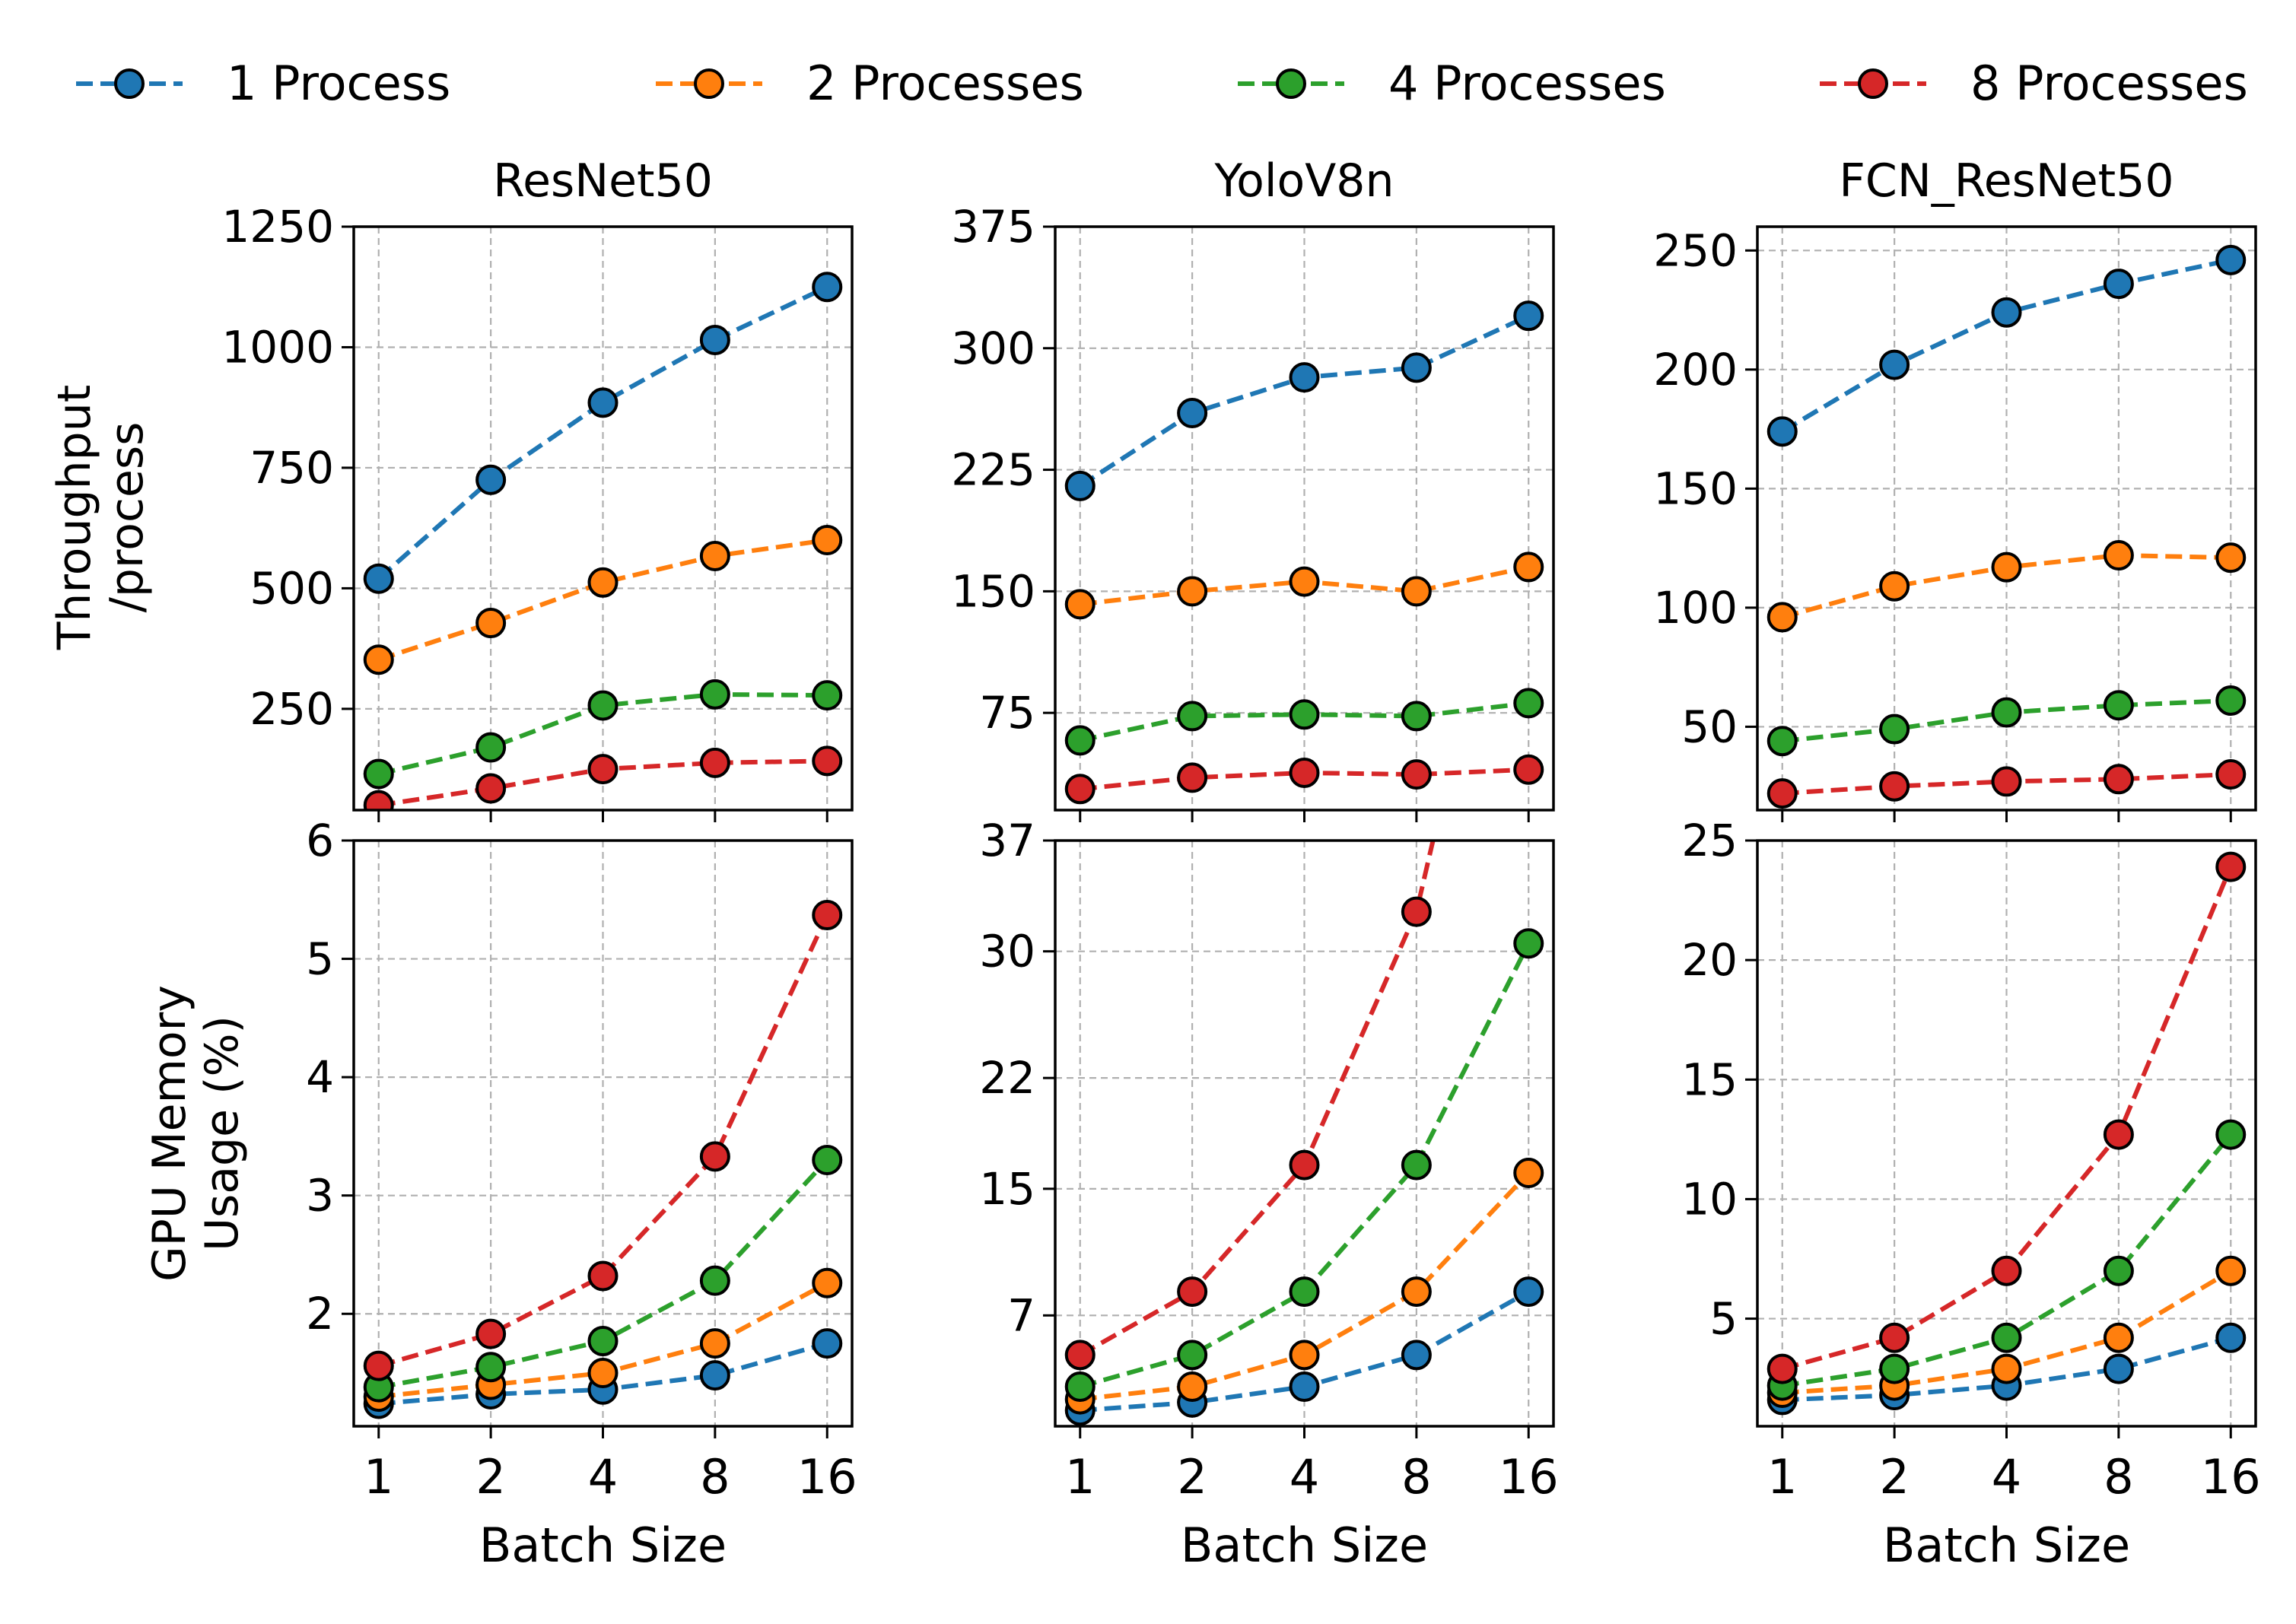 The width and height of the screenshot is (2296, 1624). Describe the element at coordinates (603, 1545) in the screenshot. I see `x-axis-label: Batch Size` at that location.